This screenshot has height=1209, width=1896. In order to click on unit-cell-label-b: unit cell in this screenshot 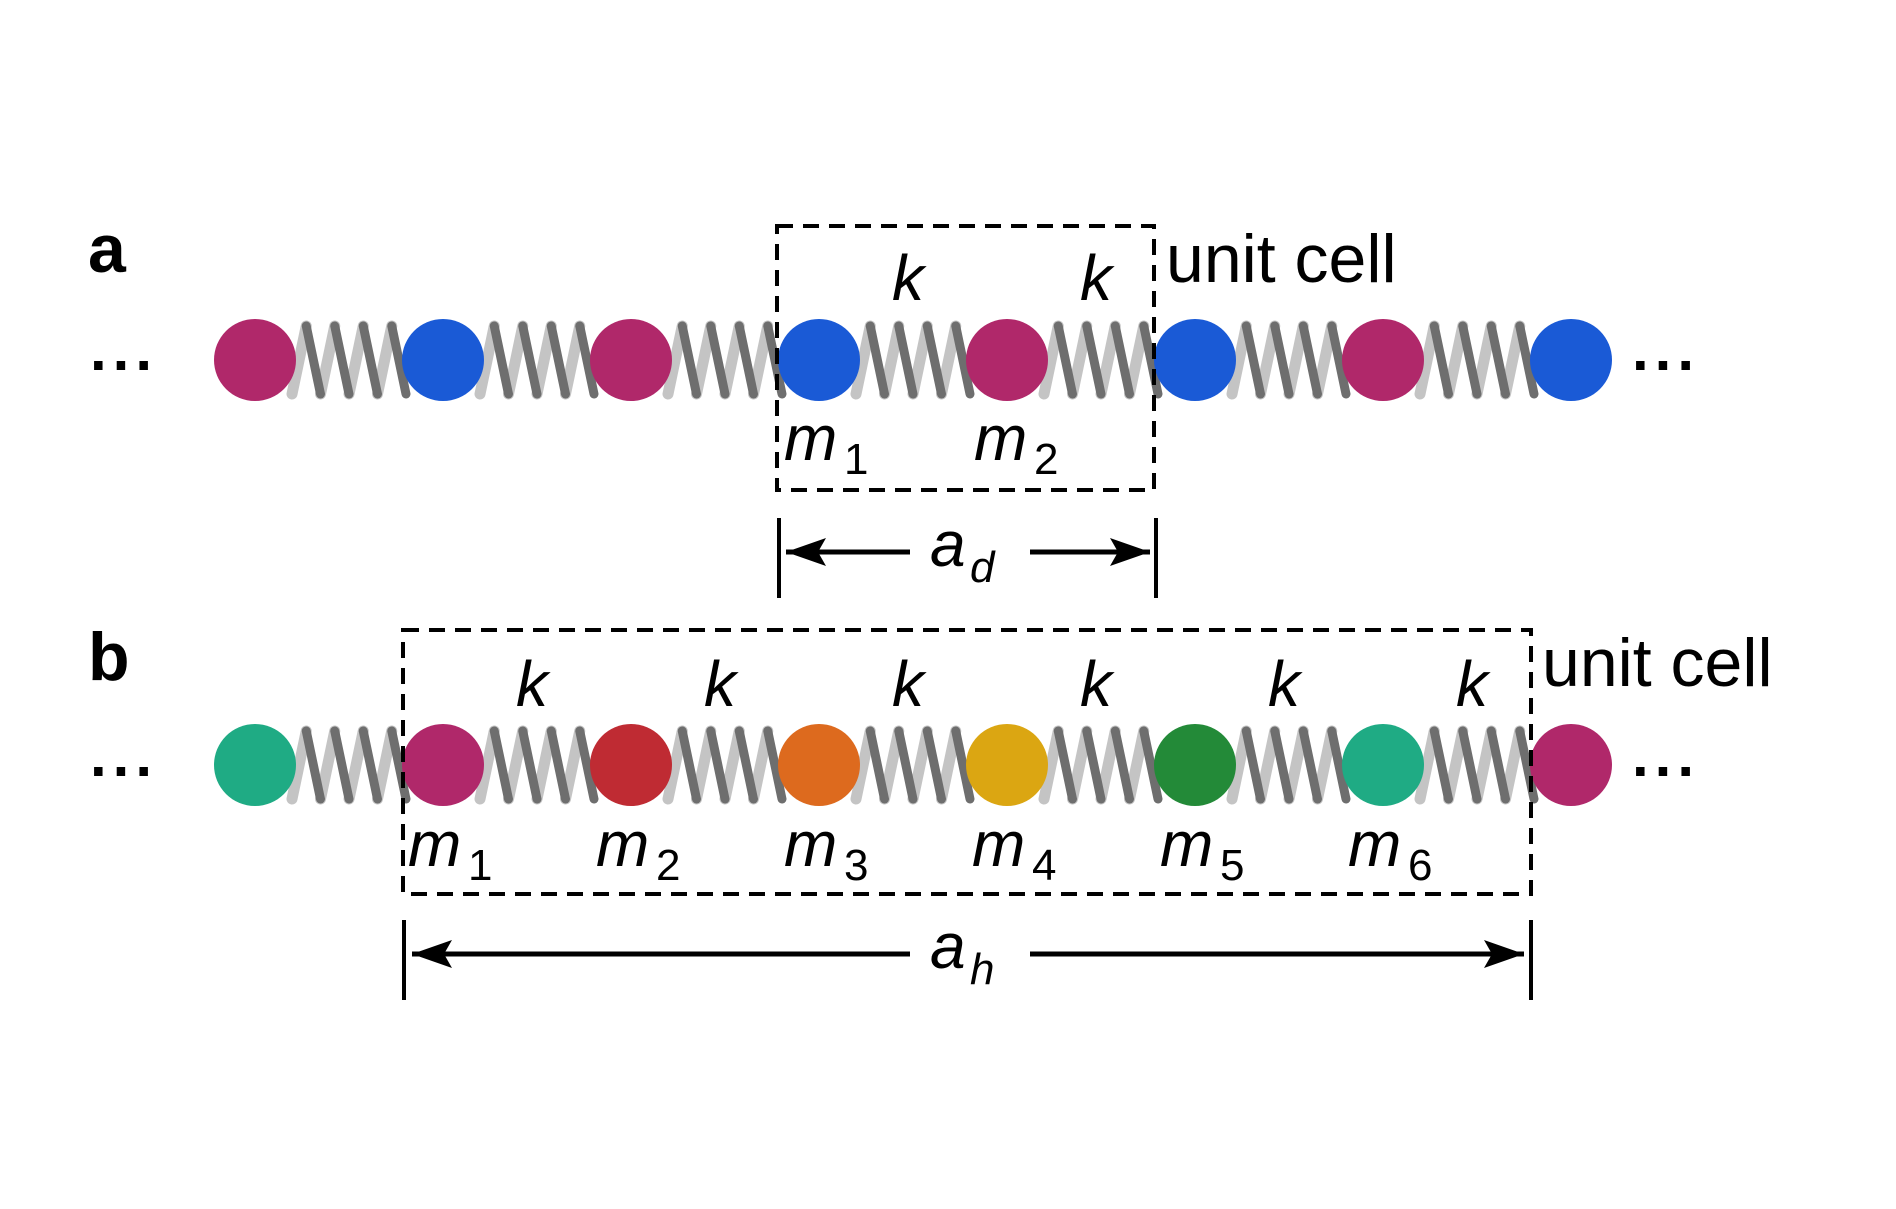, I will do `click(1657, 663)`.